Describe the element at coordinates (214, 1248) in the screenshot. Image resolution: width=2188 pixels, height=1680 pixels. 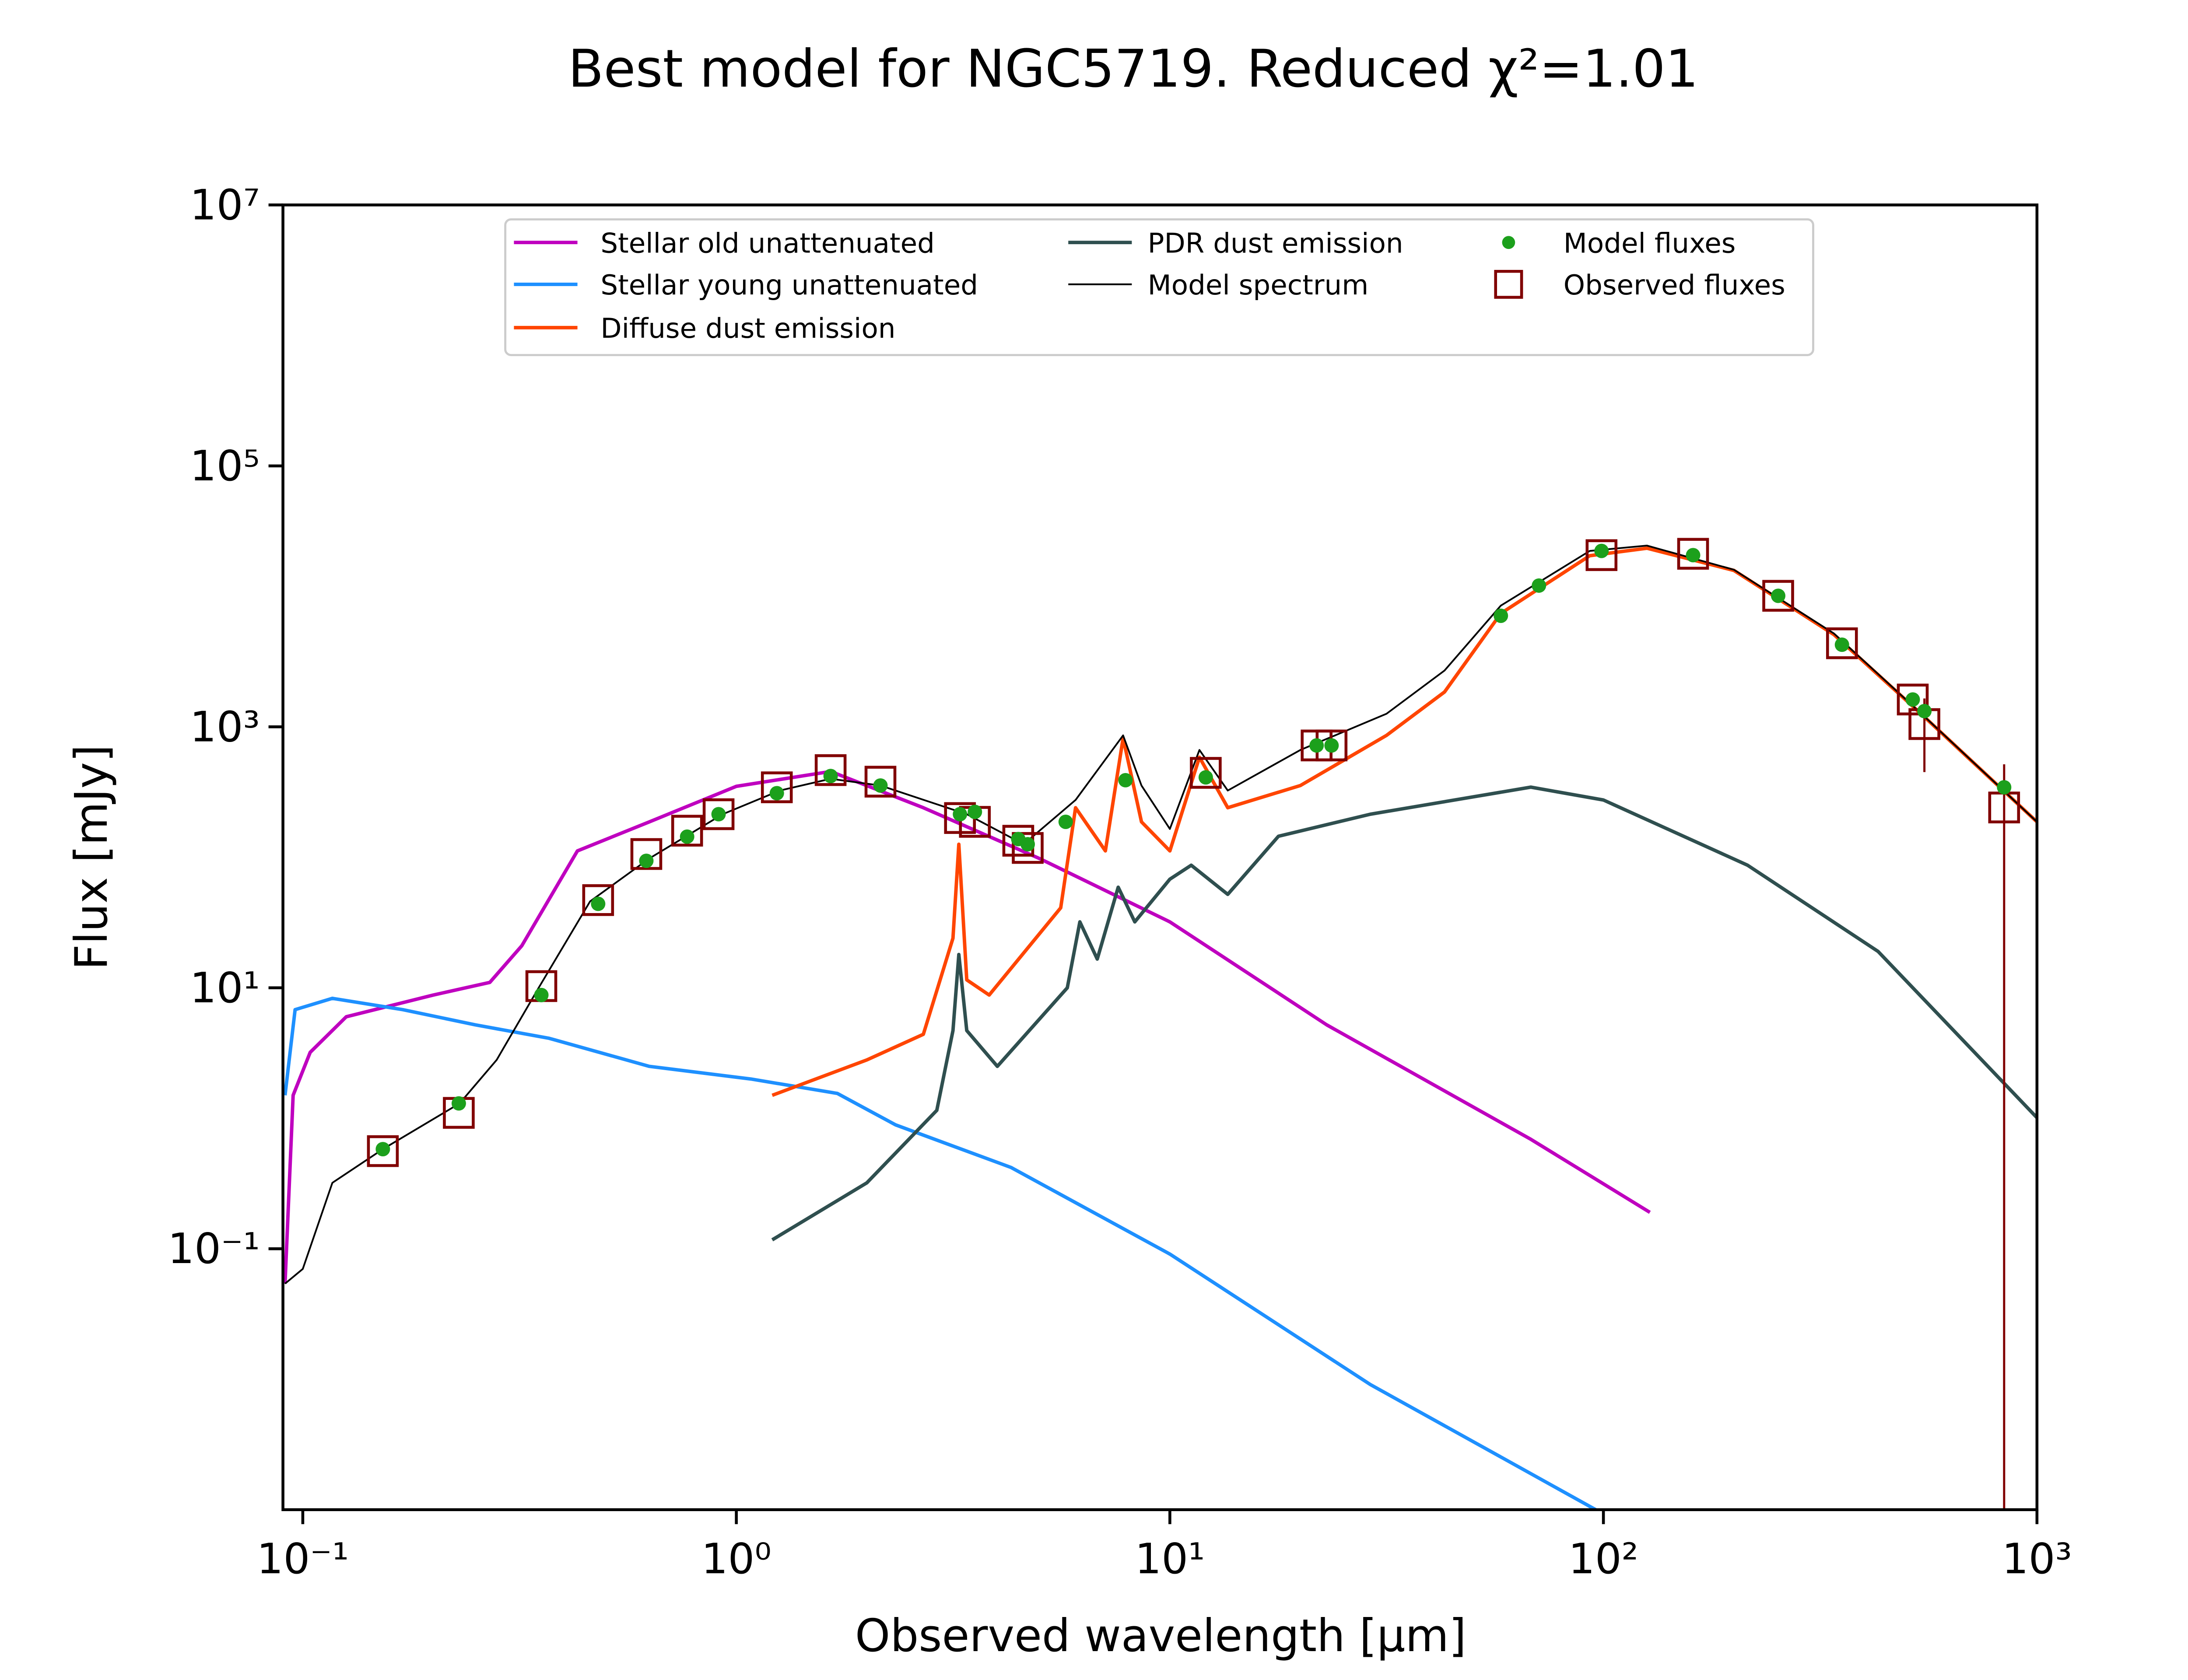
I see `y-tick-label: 10⁻¹` at that location.